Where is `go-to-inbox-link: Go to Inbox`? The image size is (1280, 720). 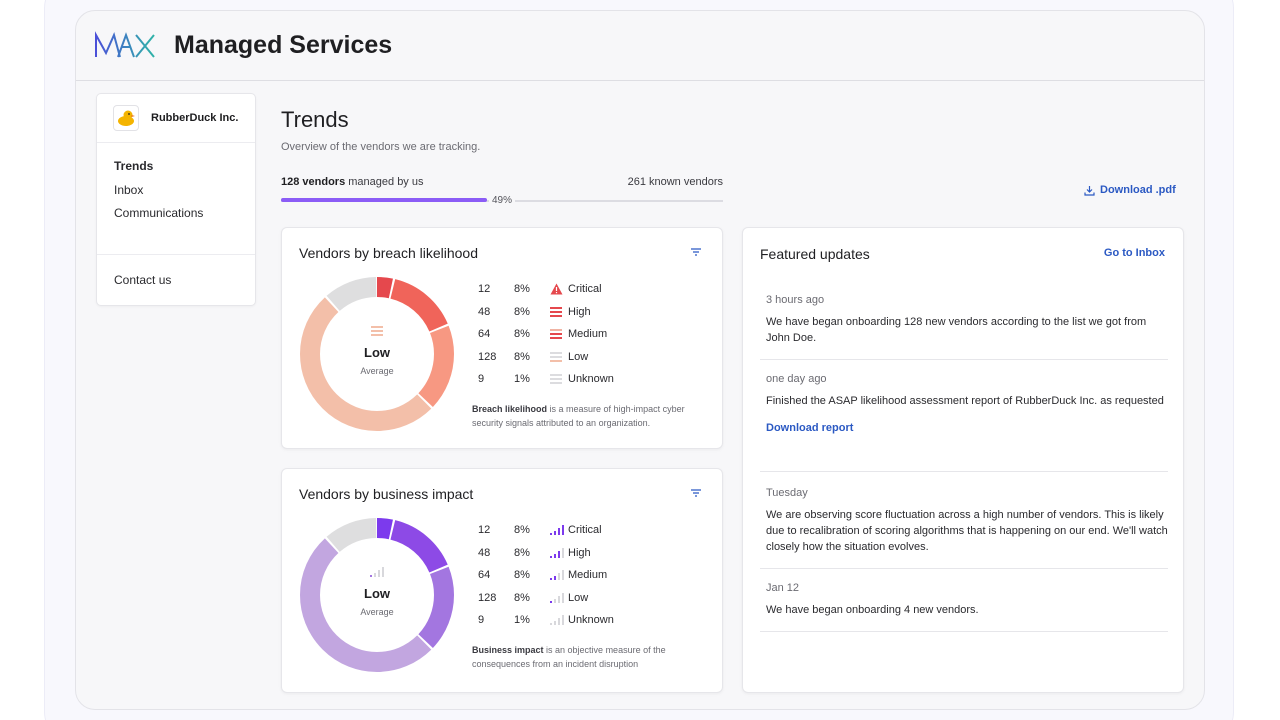
go-to-inbox-link: Go to Inbox is located at coordinates (1134, 253).